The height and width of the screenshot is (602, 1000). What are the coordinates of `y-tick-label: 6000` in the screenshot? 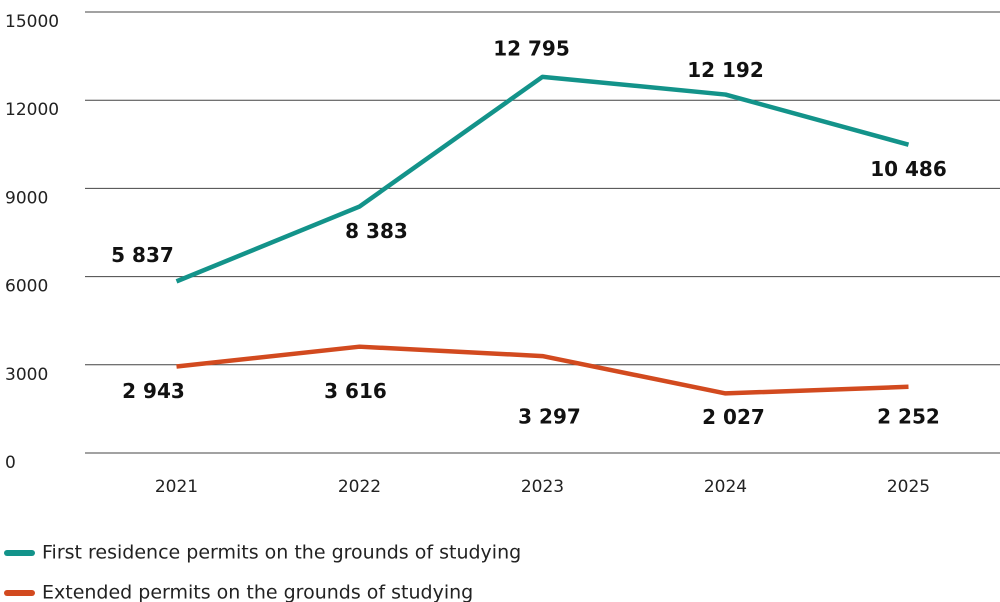 It's located at (26, 287).